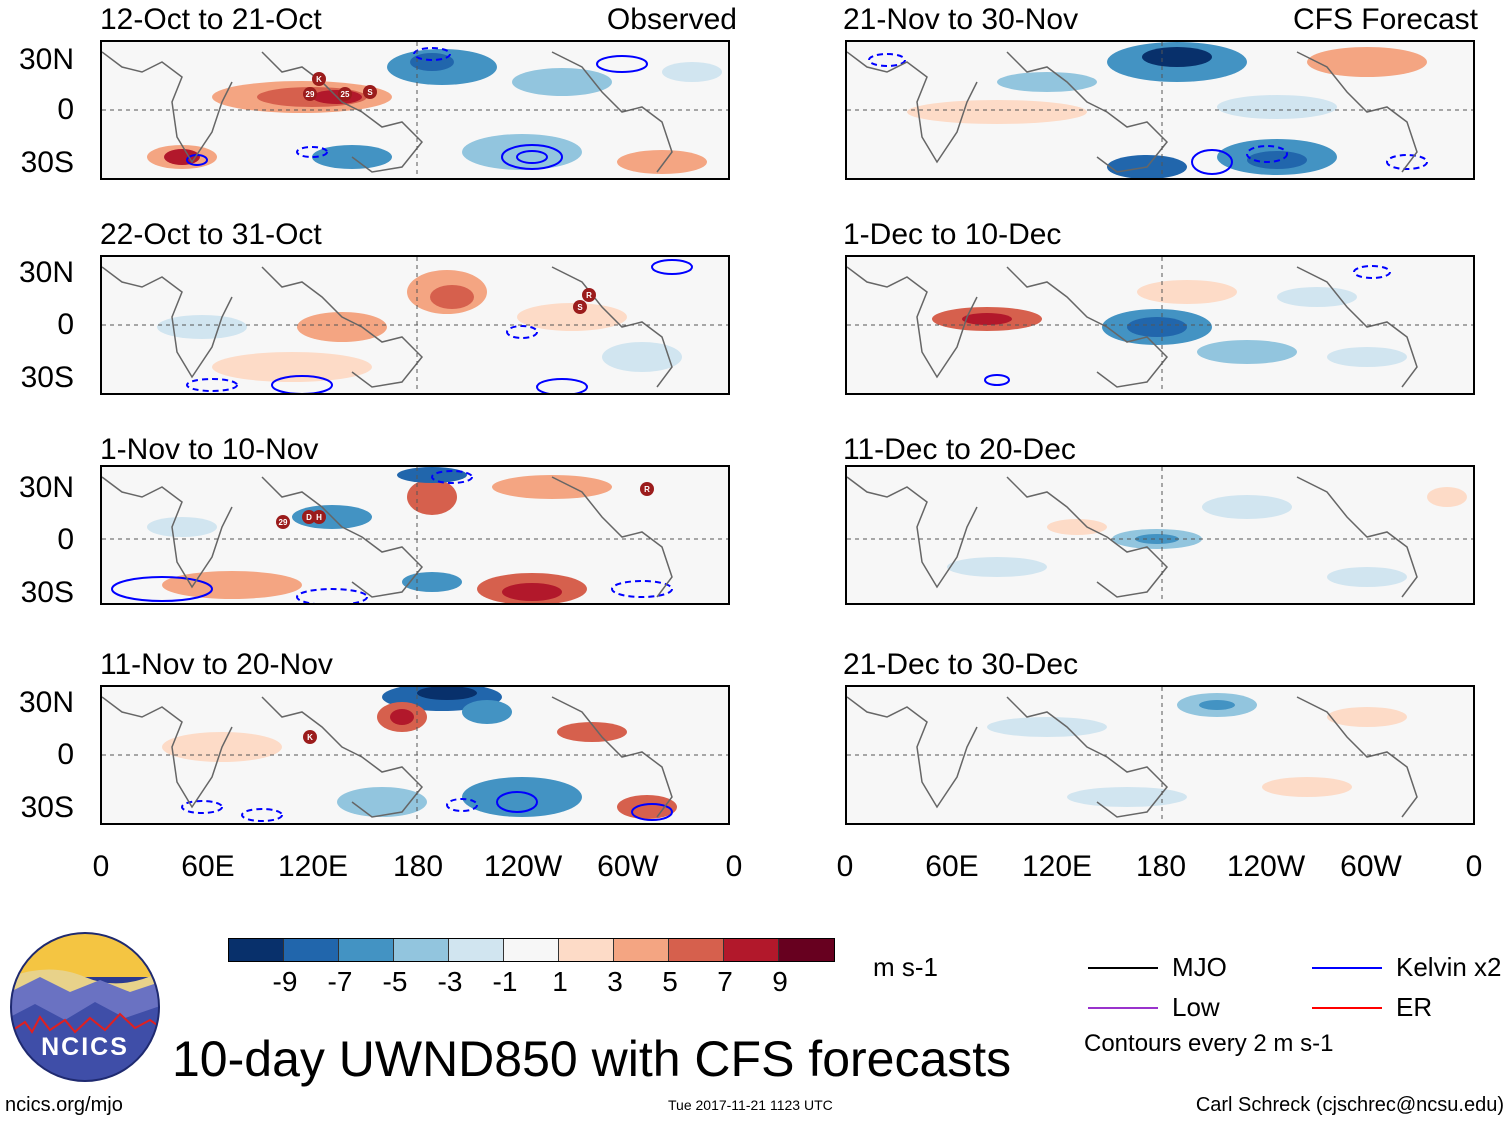  What do you see at coordinates (285, 981) in the screenshot?
I see `colorbar-tick: -9` at bounding box center [285, 981].